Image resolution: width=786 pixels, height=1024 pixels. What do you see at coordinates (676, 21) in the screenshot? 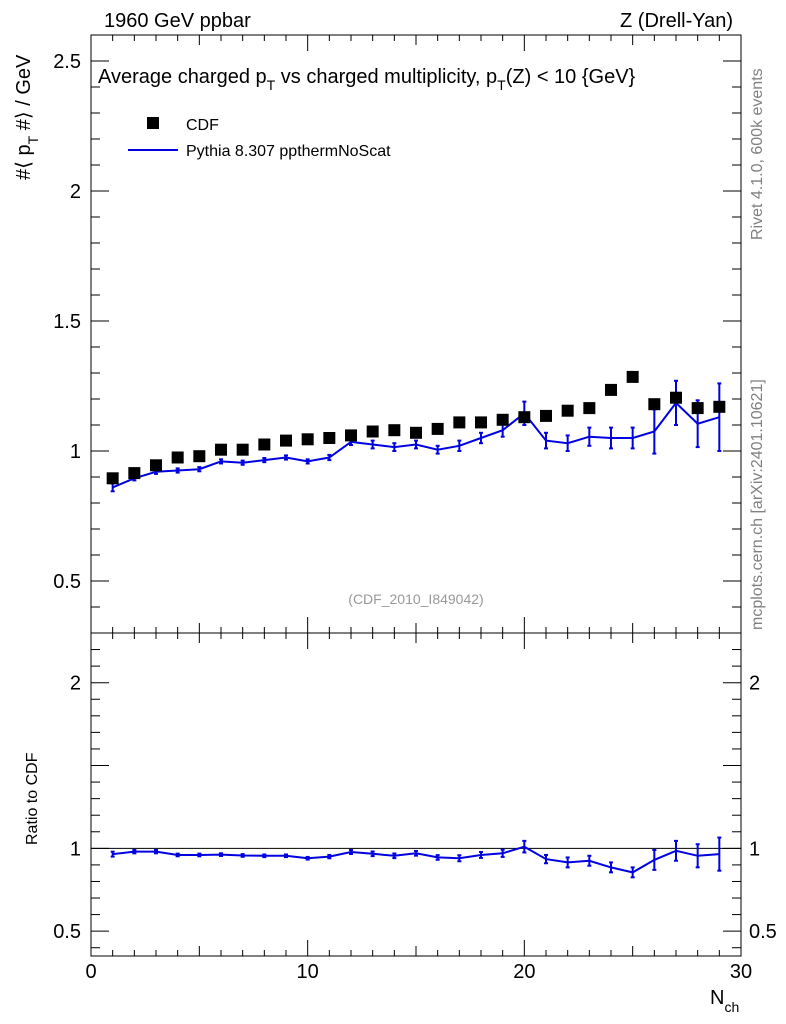
I see `header-right-label: Z (Drell-Yan)` at bounding box center [676, 21].